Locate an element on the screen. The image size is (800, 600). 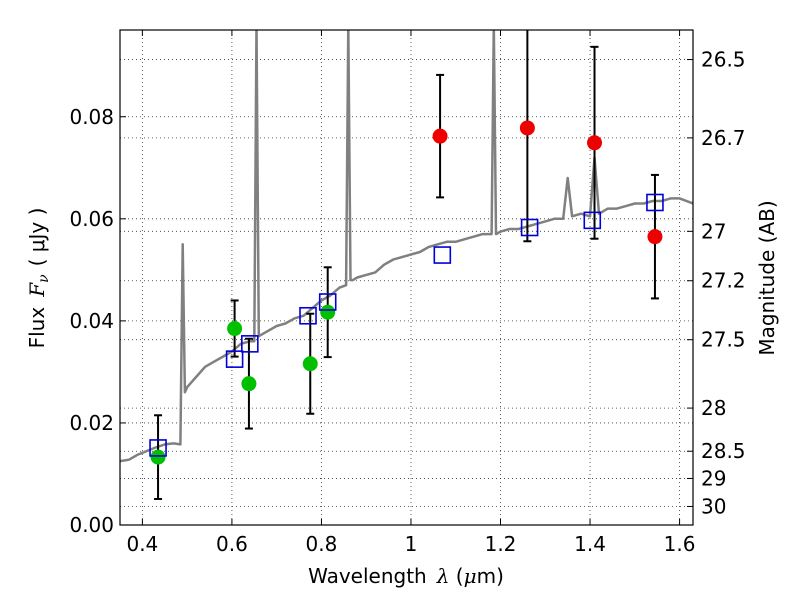
magnitude-tick-label: 28.5 is located at coordinates (723, 451).